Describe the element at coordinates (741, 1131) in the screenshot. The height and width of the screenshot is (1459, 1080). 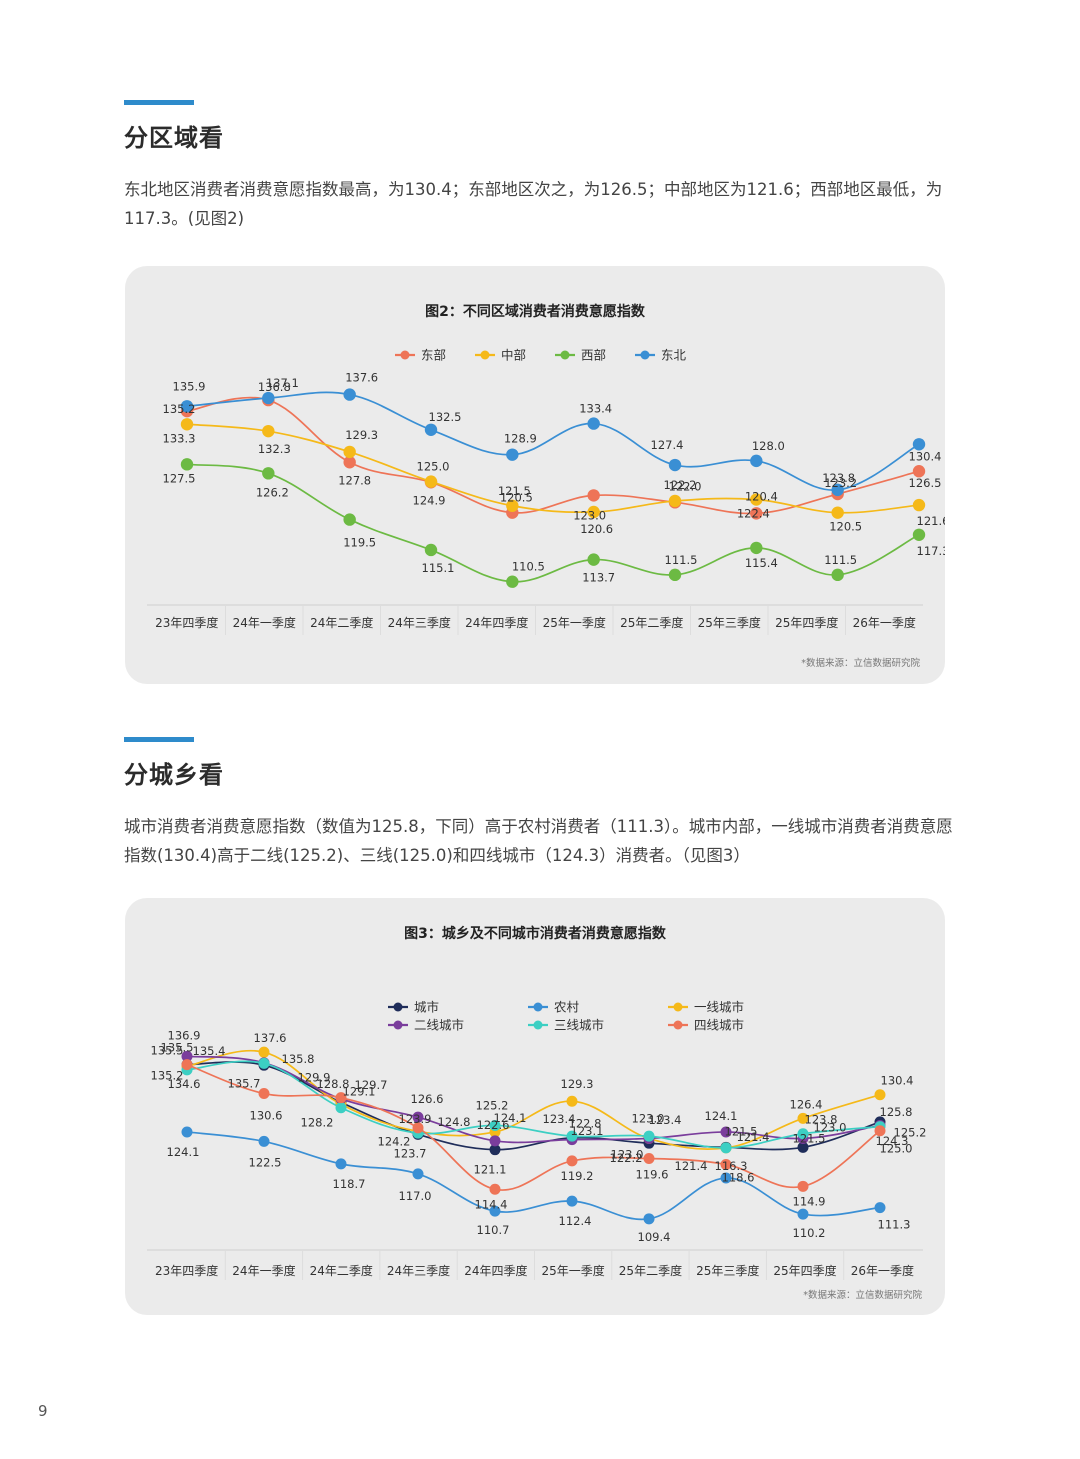
I see `data-label: 121.5` at that location.